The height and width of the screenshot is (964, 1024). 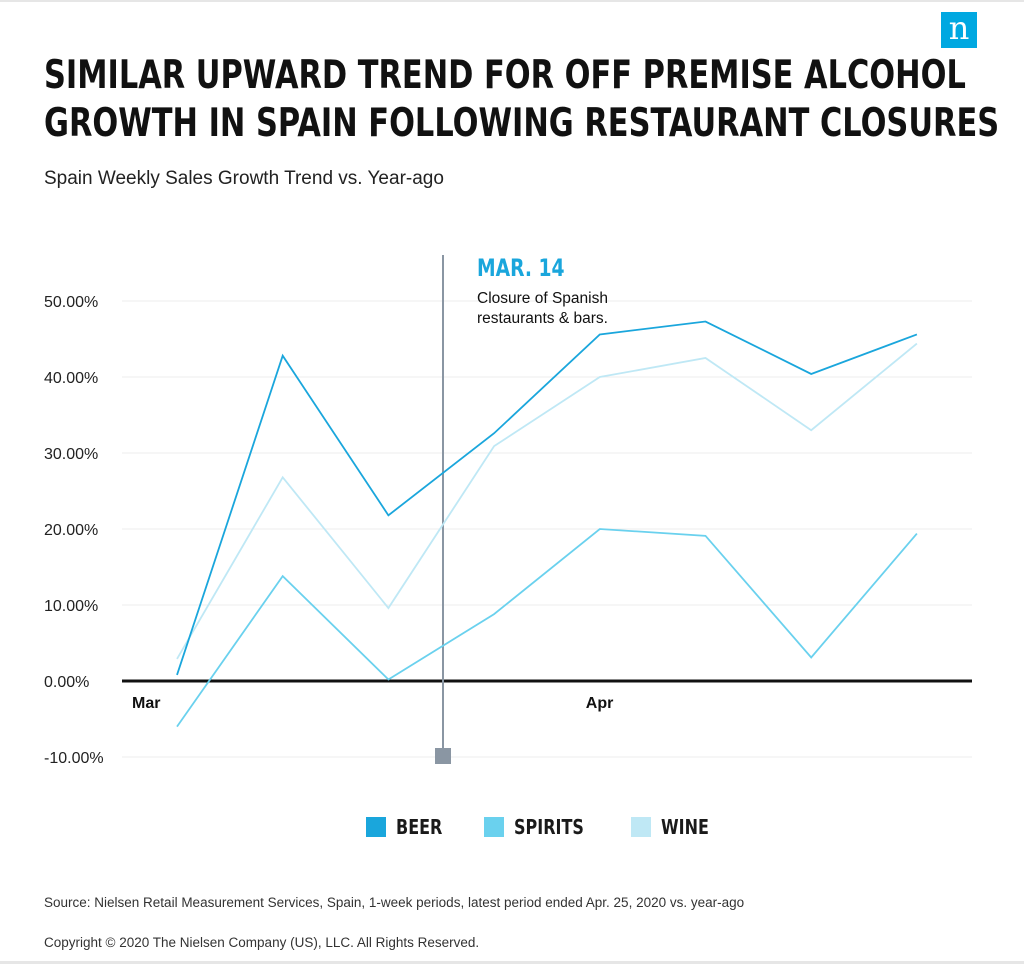 I want to click on legend-label-beer: BEER, so click(x=419, y=827).